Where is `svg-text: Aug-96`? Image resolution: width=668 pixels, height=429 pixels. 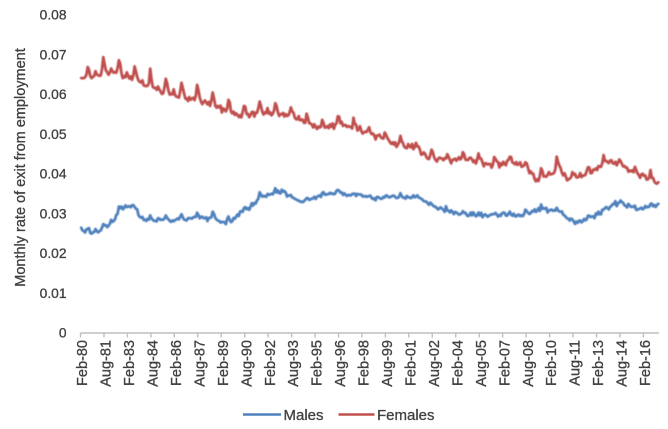 svg-text: Aug-96 is located at coordinates (341, 363).